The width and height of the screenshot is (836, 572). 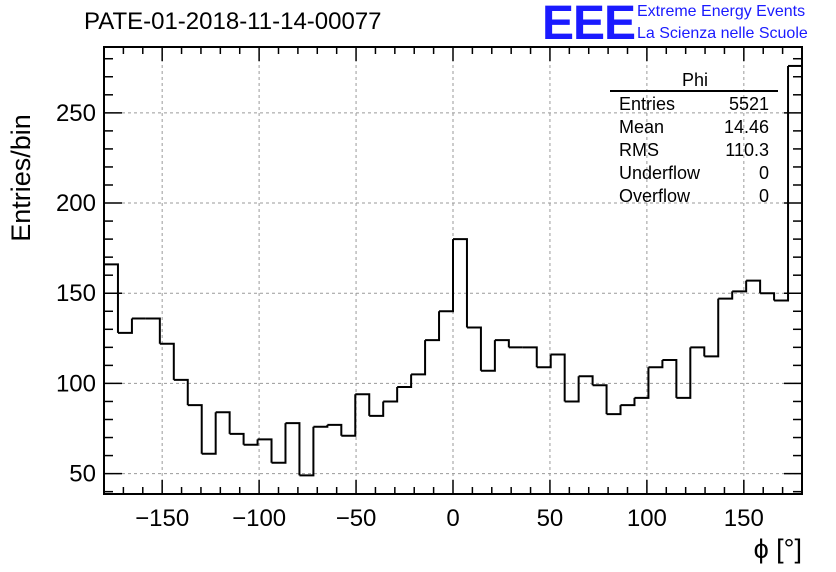 What do you see at coordinates (589, 25) in the screenshot?
I see `eee-logo: EEE` at bounding box center [589, 25].